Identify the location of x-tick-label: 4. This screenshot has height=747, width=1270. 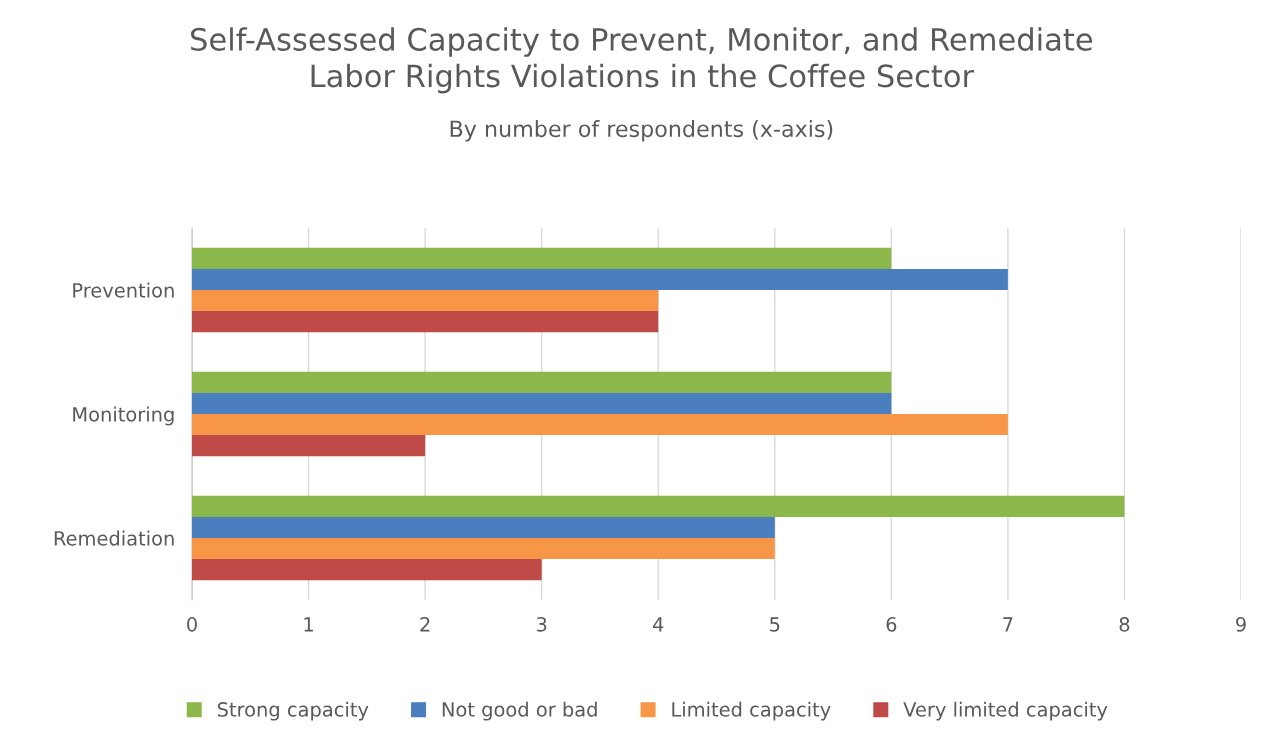
(658, 624).